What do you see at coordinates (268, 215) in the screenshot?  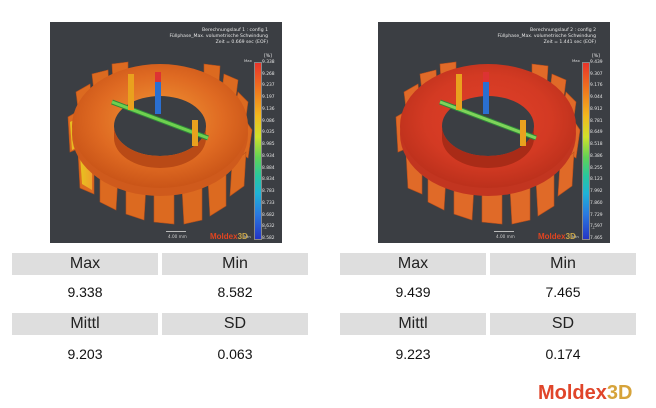 I see `scale-tick-label: 8.682` at bounding box center [268, 215].